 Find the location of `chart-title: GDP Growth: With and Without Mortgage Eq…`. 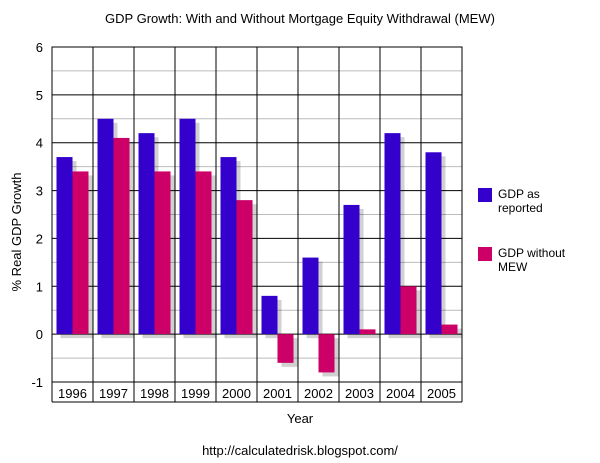

chart-title: GDP Growth: With and Without Mortgage Eq… is located at coordinates (300, 18).